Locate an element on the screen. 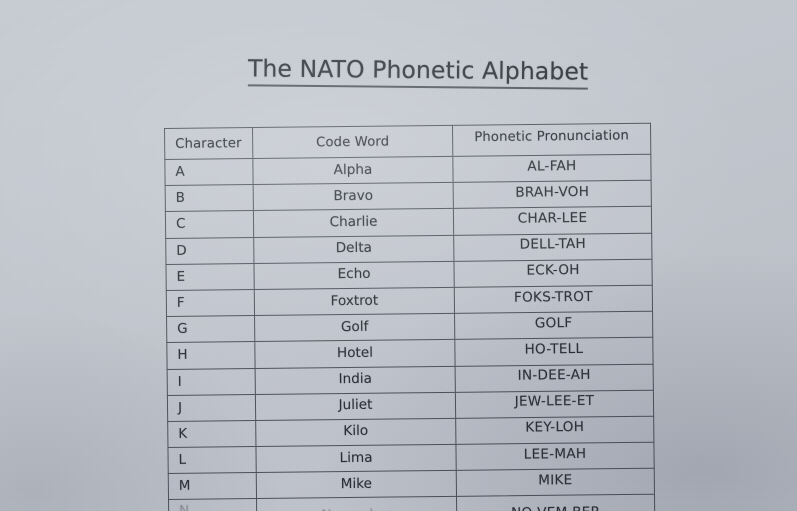  cell-character: A is located at coordinates (208, 172).